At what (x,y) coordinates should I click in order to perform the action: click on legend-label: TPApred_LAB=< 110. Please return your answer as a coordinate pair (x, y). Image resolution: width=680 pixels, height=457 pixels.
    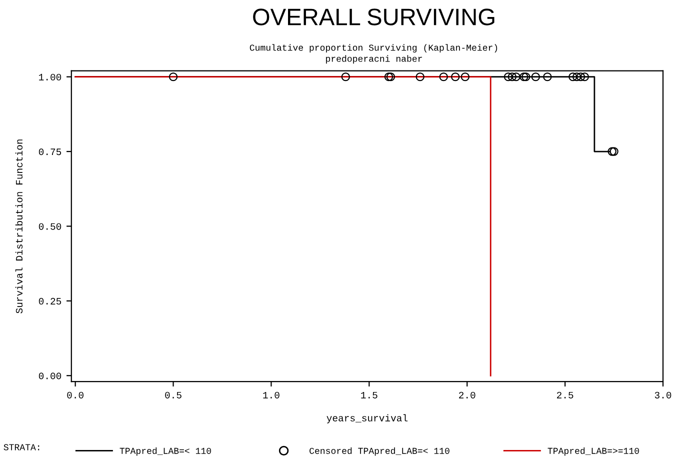
    Looking at the image, I should click on (165, 451).